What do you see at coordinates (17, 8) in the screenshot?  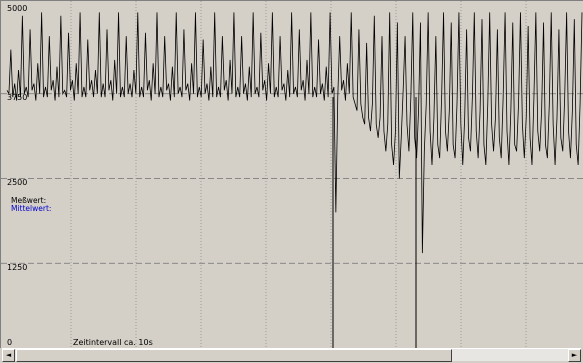 I see `y-tick-label: 5000` at bounding box center [17, 8].